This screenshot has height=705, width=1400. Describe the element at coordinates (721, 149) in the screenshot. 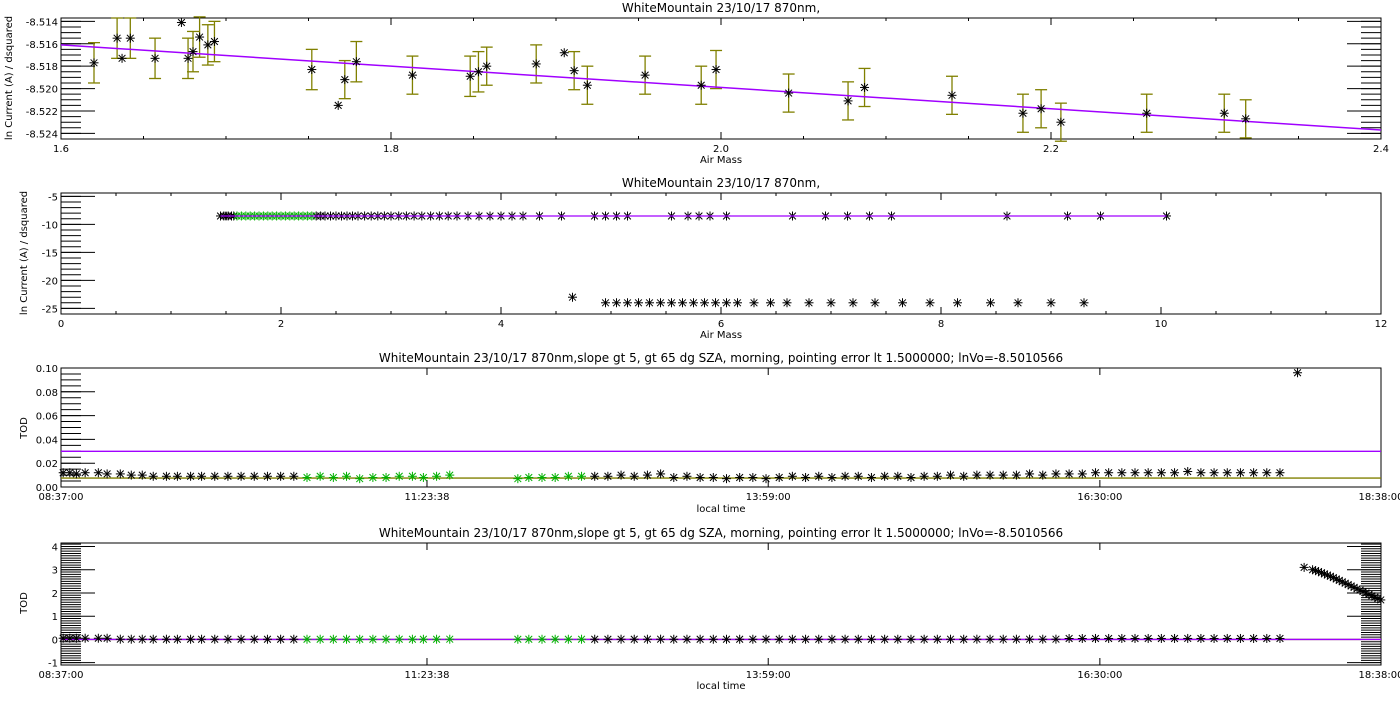

I see `x-tick-label: 2.0` at that location.